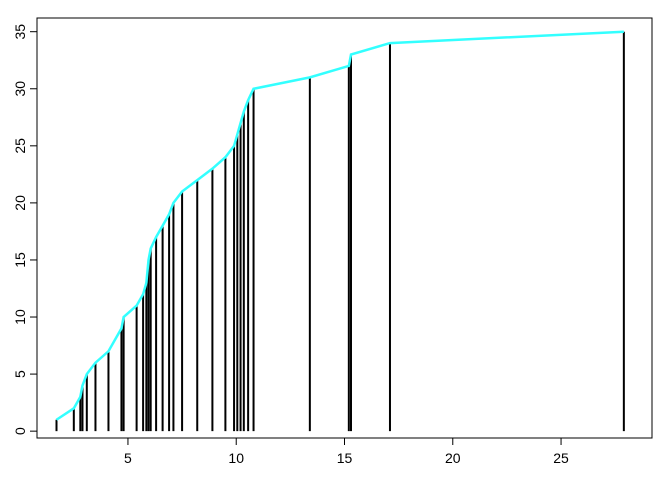  What do you see at coordinates (20, 374) in the screenshot?
I see `y-tick-label: 5` at bounding box center [20, 374].